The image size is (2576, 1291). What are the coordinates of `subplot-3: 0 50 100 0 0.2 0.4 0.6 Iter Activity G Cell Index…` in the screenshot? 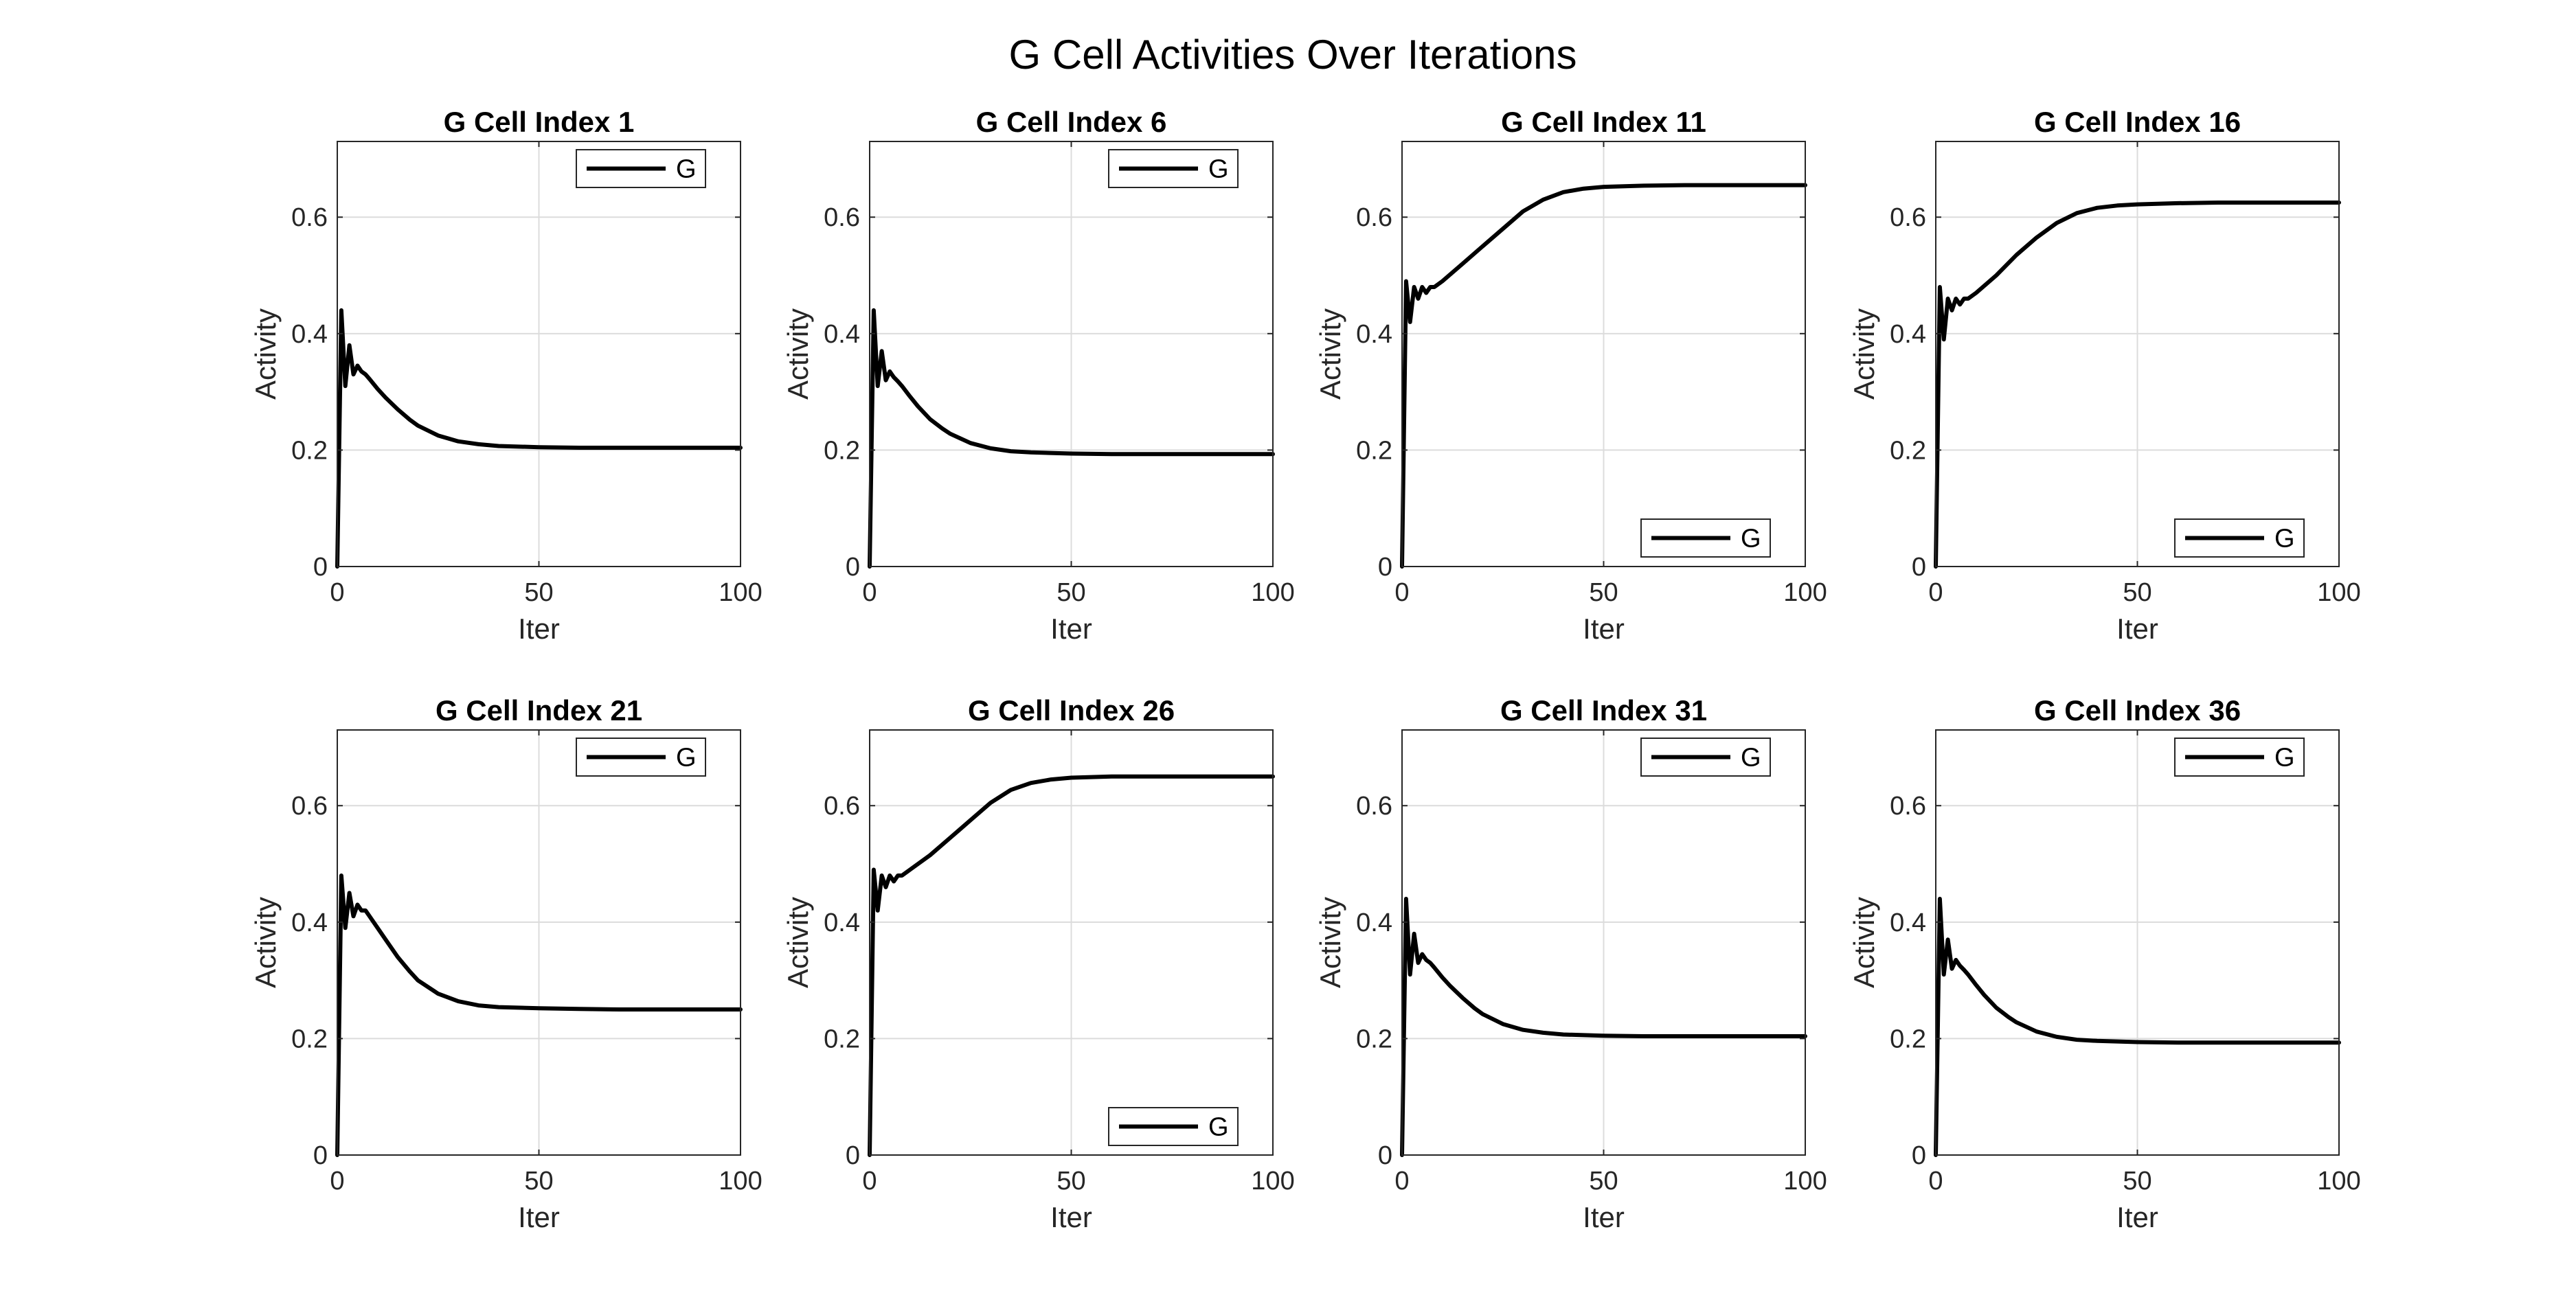 It's located at (1570, 376).